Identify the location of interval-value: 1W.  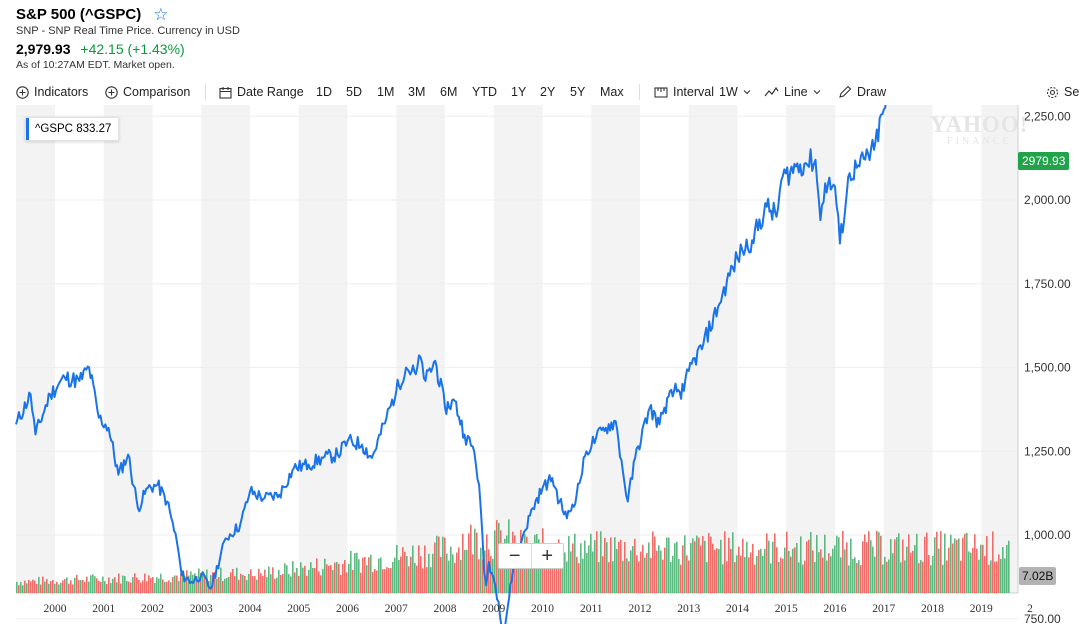
(728, 92).